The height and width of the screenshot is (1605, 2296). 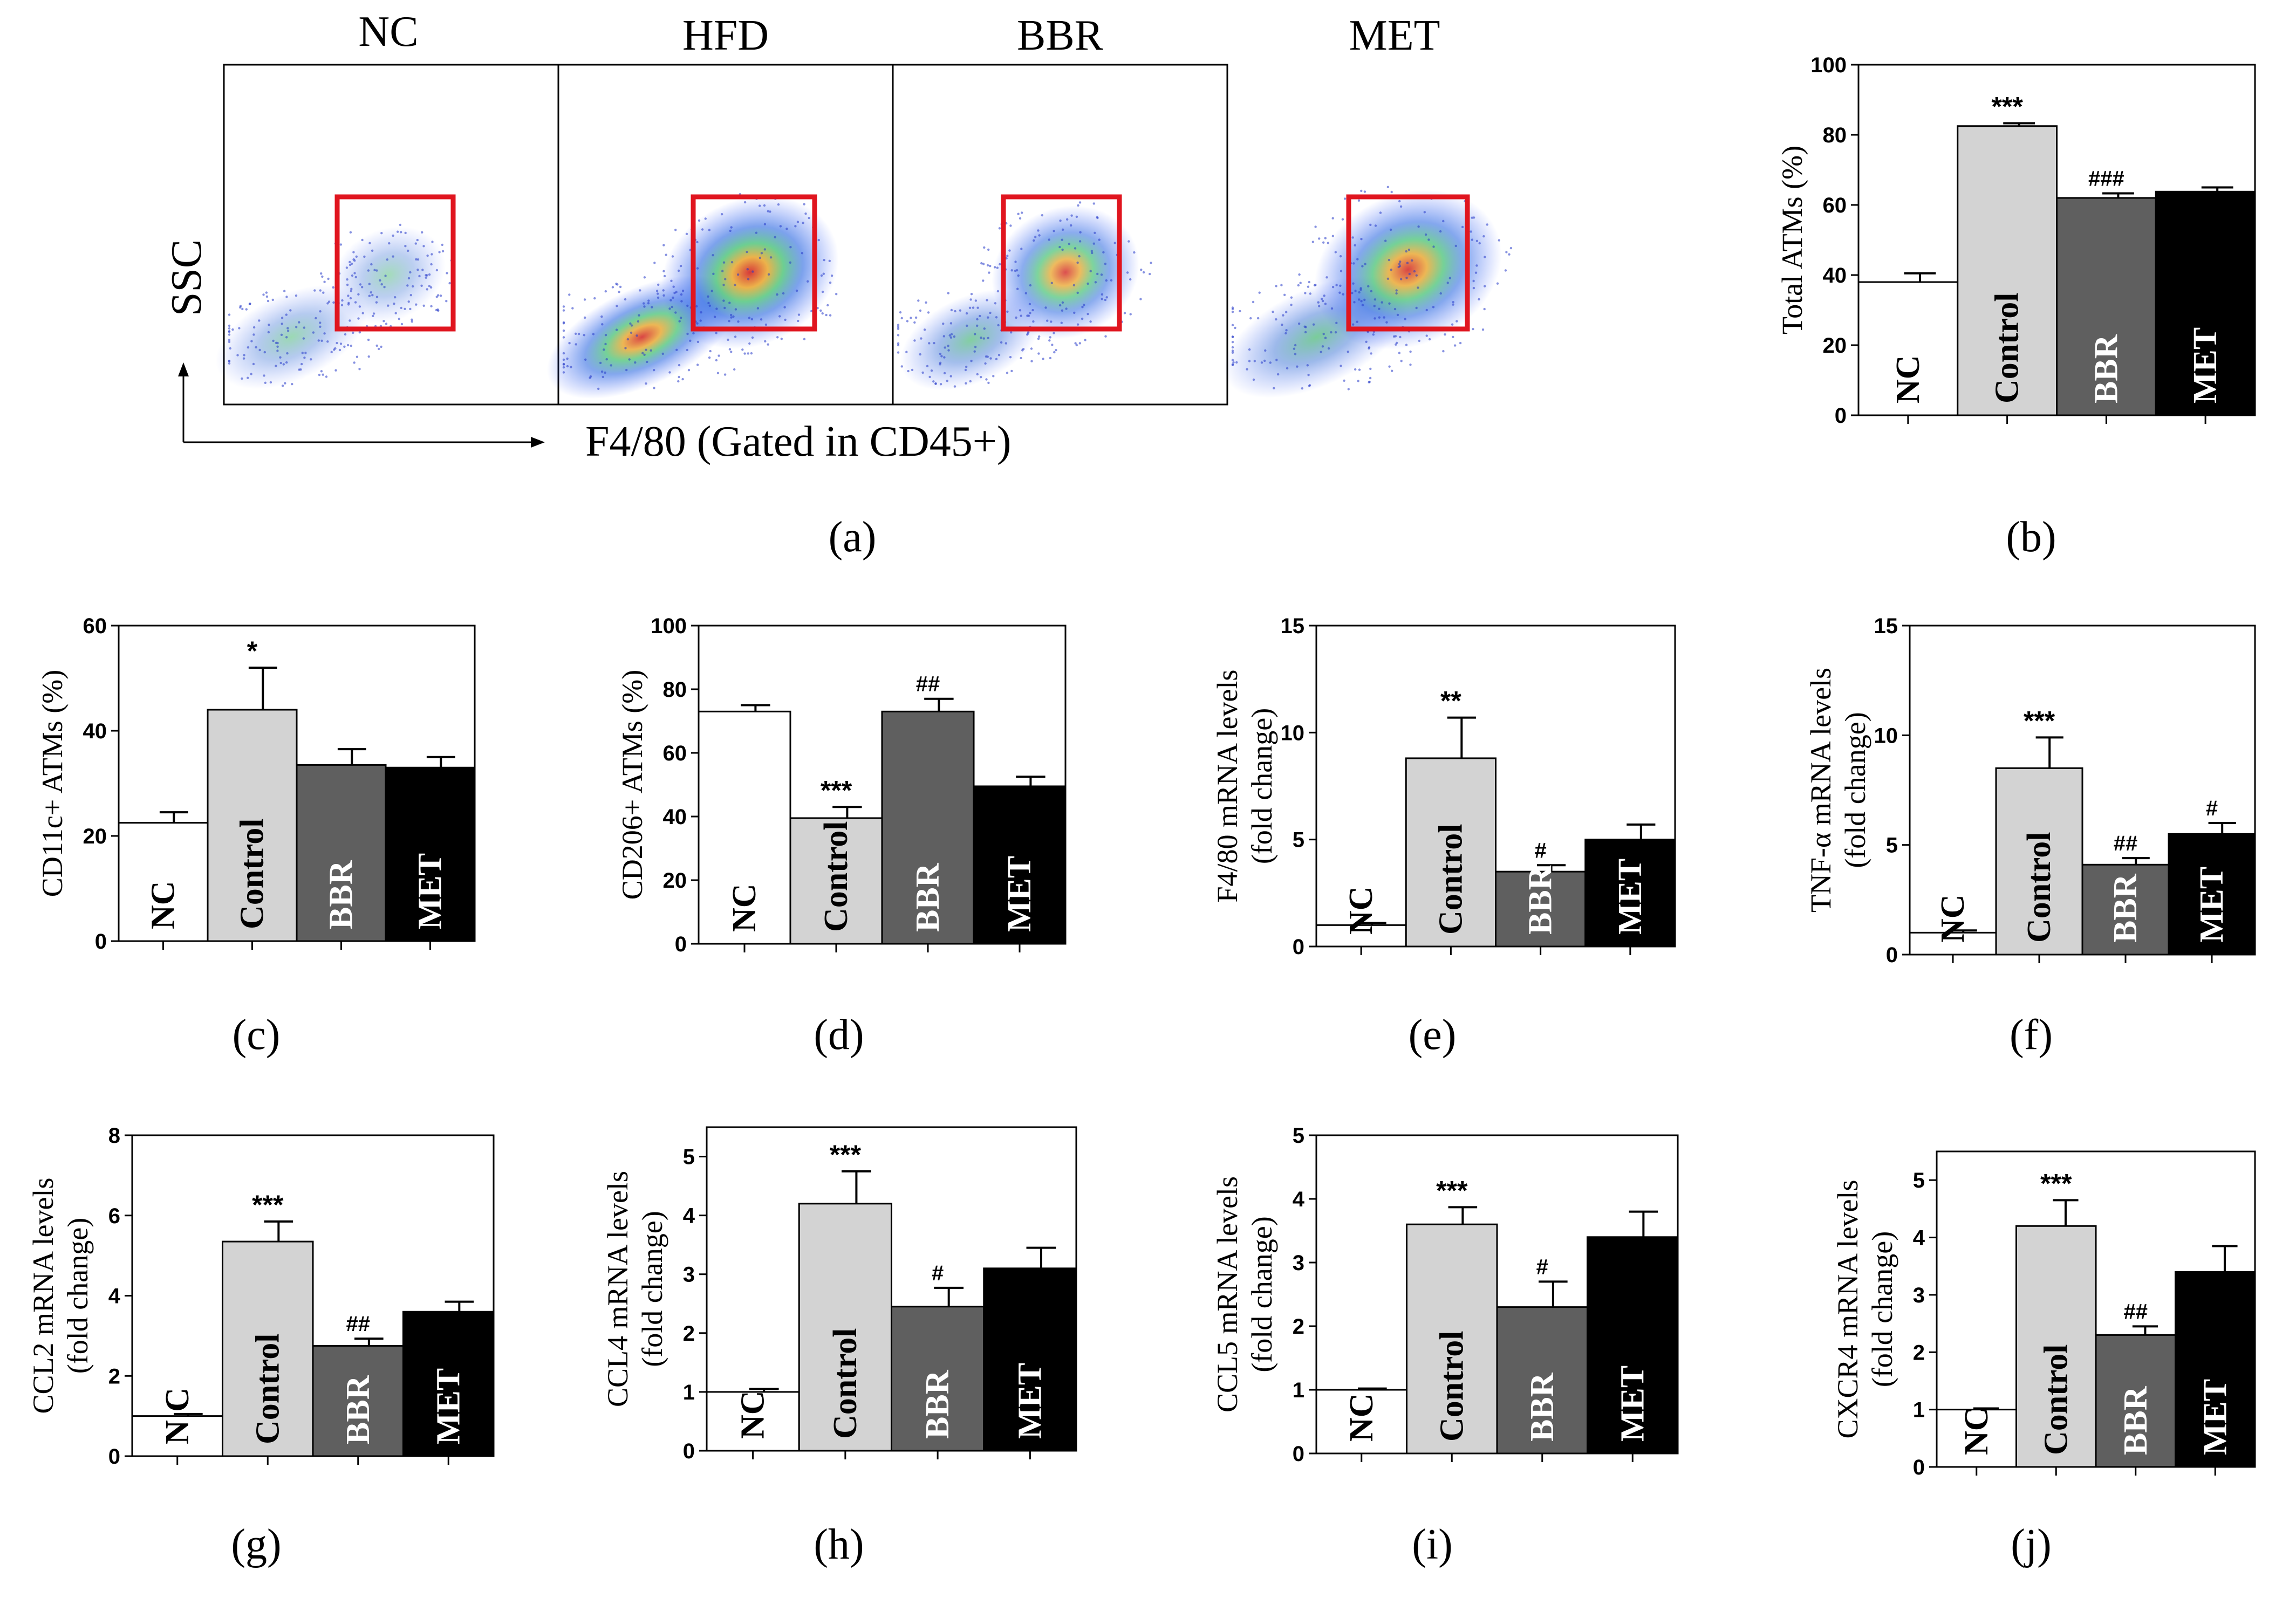 I want to click on bar-d-nc, so click(x=744, y=827).